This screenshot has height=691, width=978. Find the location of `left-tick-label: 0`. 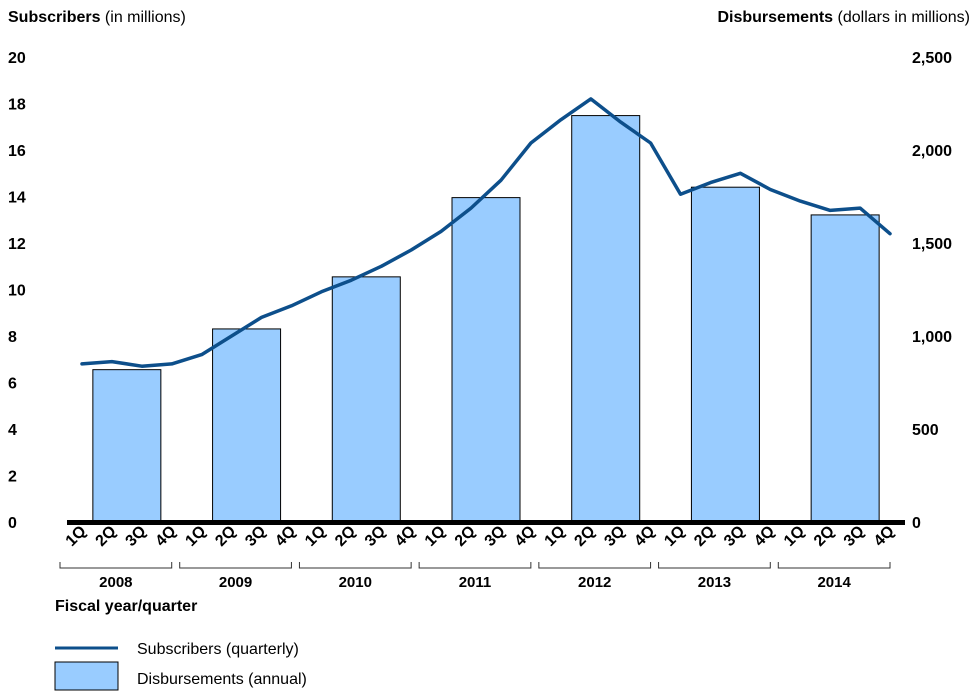

left-tick-label: 0 is located at coordinates (12, 523).